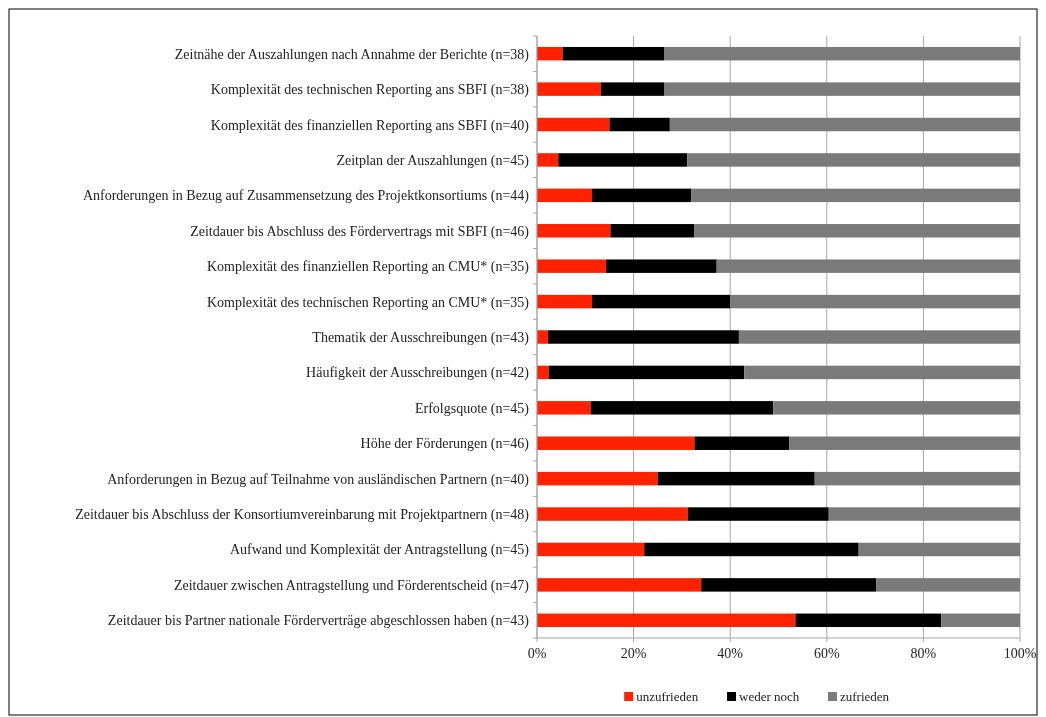  What do you see at coordinates (864, 696) in the screenshot?
I see `legend-label: zufrieden` at bounding box center [864, 696].